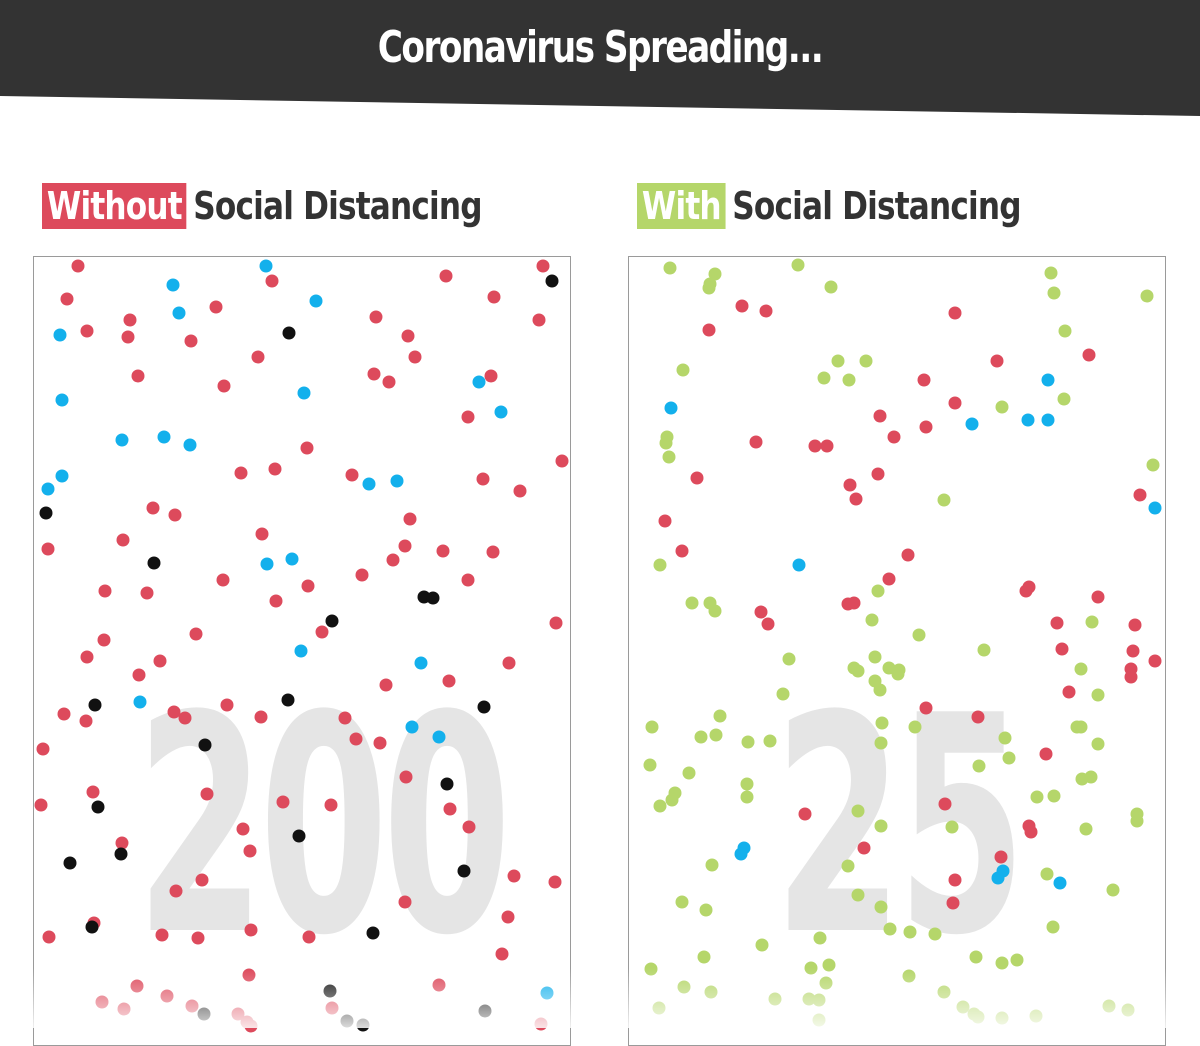 Image resolution: width=1200 pixels, height=1046 pixels. What do you see at coordinates (114, 206) in the screenshot?
I see `without-tag: Without` at bounding box center [114, 206].